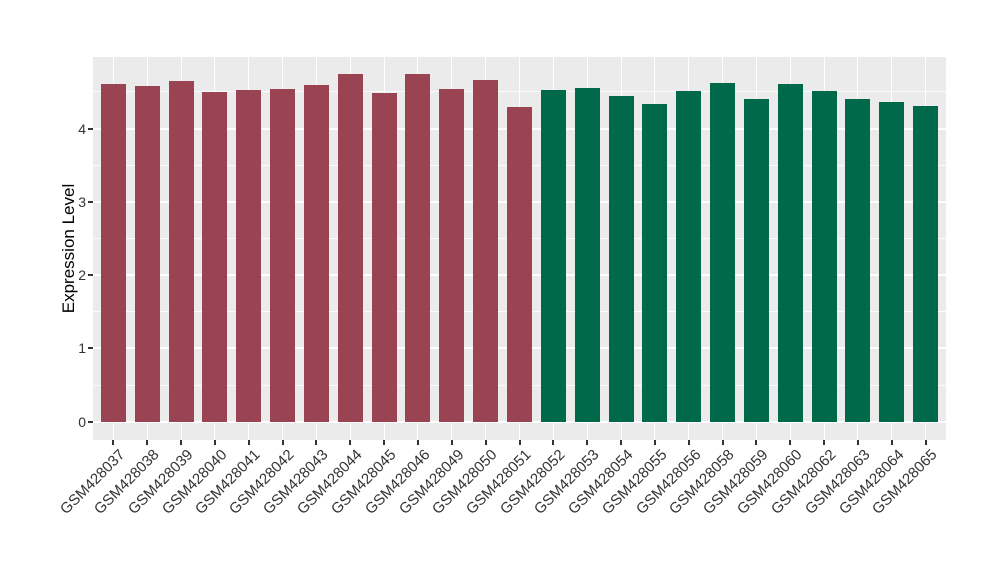 This screenshot has height=580, width=1000. Describe the element at coordinates (82, 421) in the screenshot. I see `y-tick-label: 0` at that location.